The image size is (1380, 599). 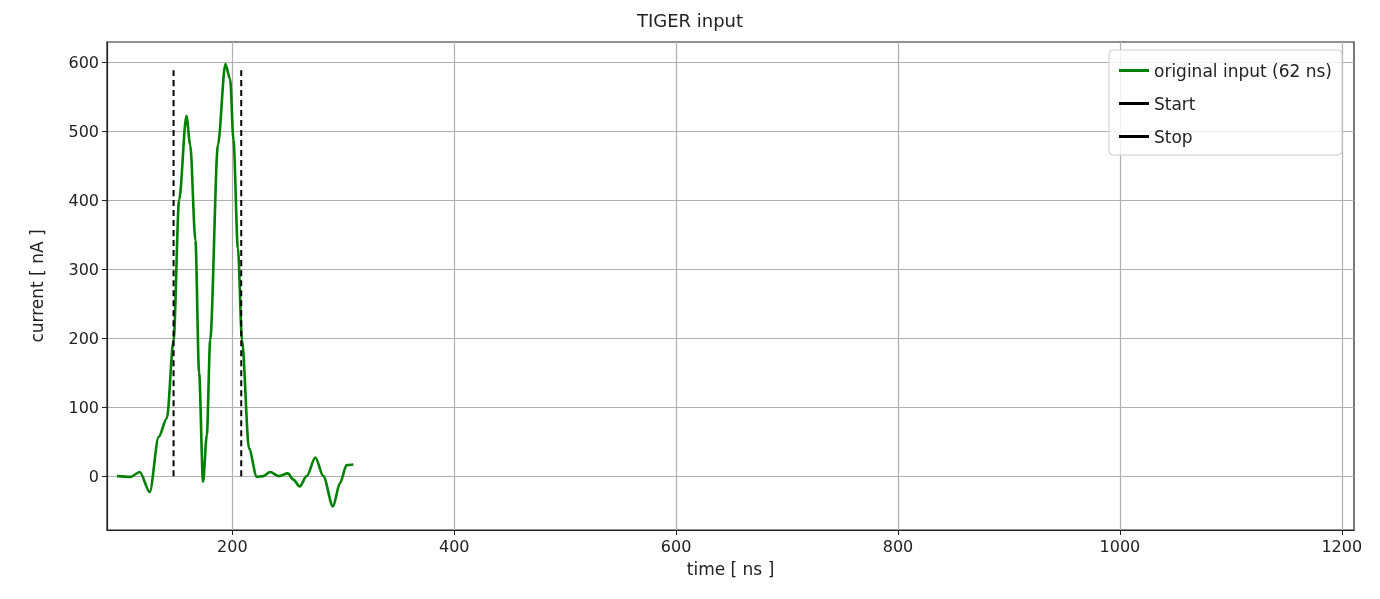 What do you see at coordinates (83, 62) in the screenshot?
I see `y-tick-label: 600` at bounding box center [83, 62].